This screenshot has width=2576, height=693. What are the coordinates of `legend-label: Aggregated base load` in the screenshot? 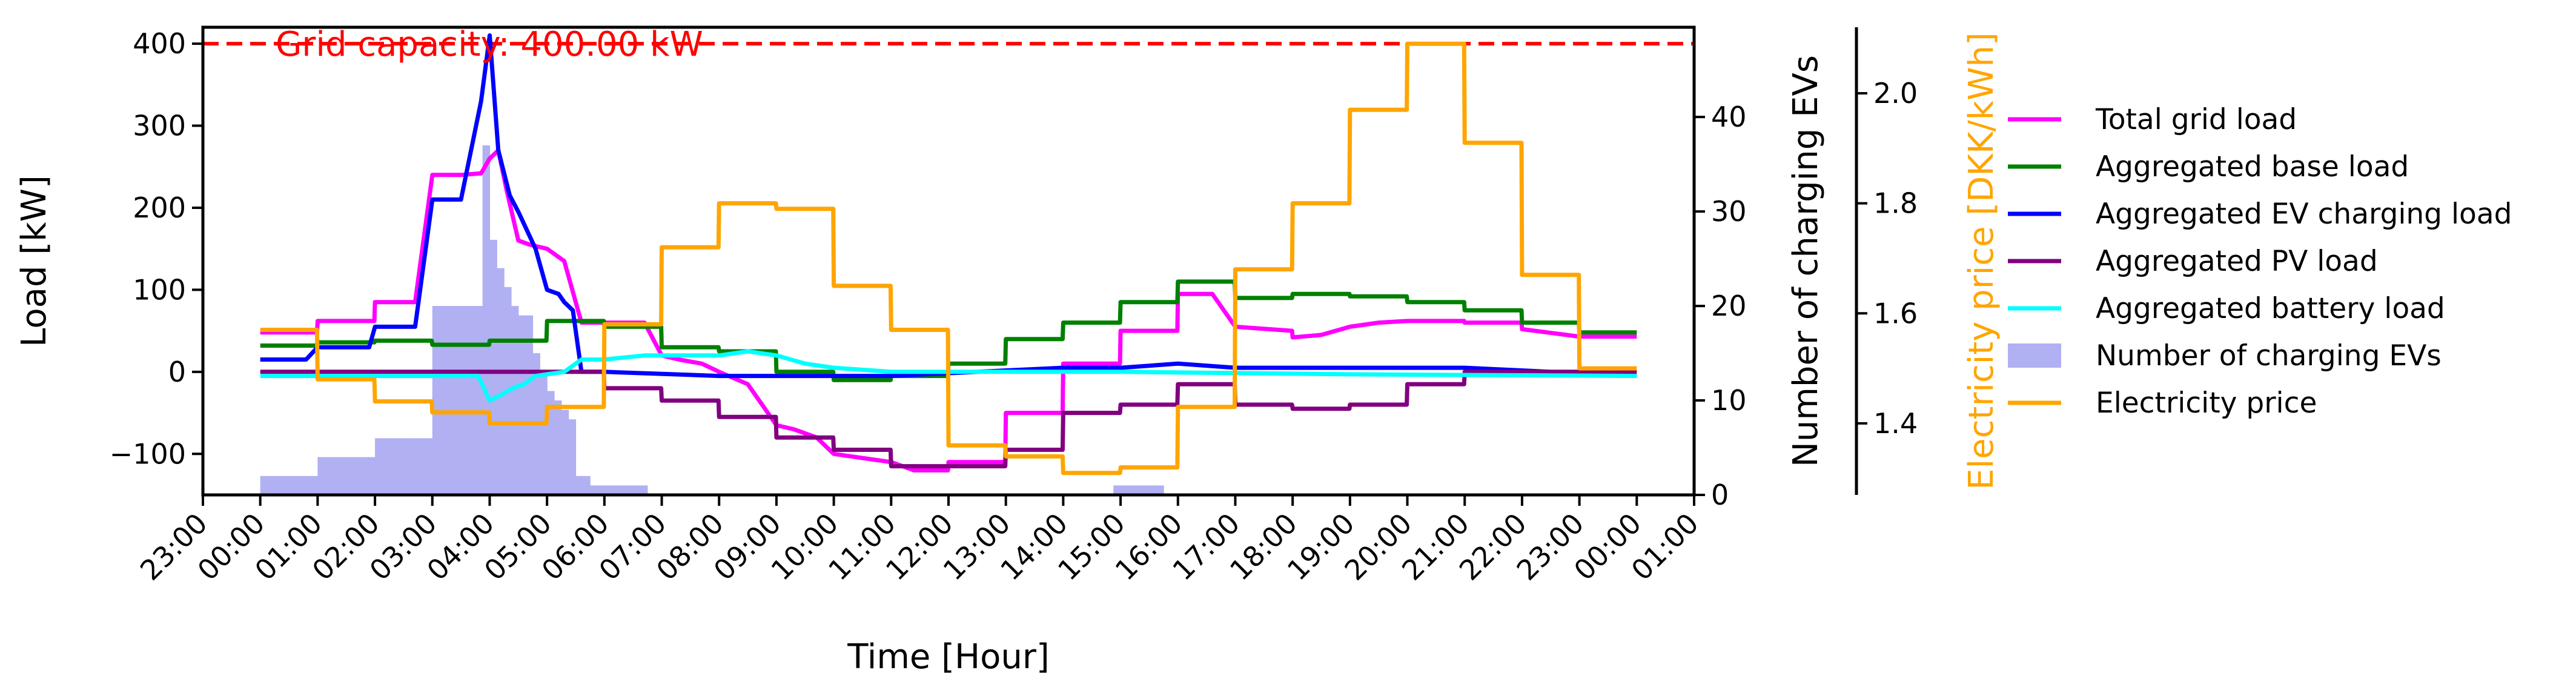 It's located at (2252, 167).